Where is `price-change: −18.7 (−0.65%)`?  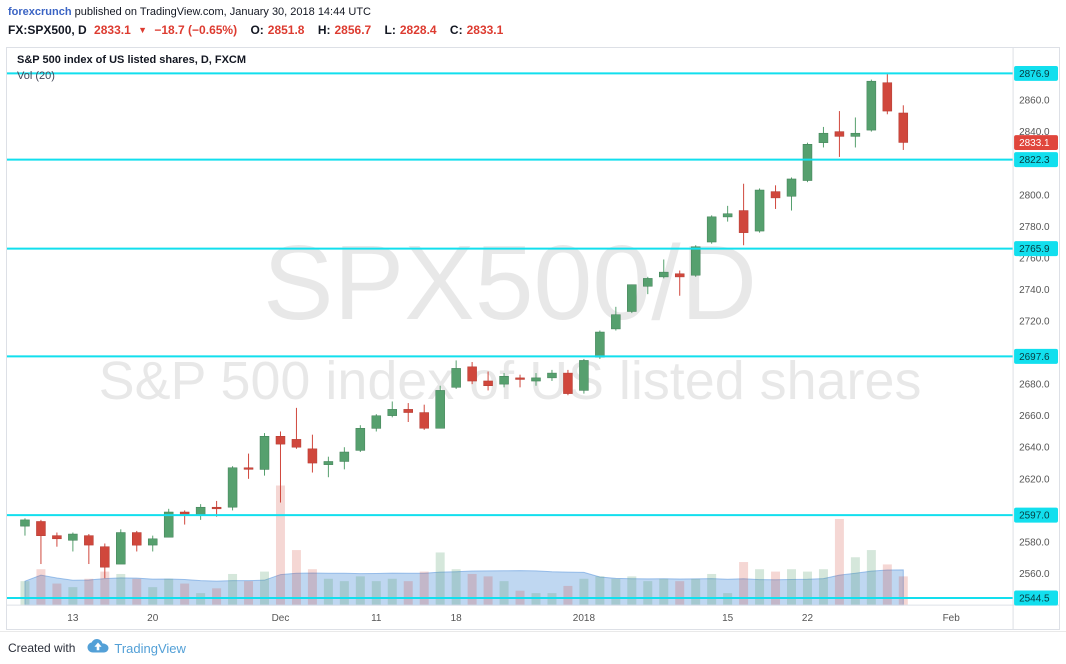
price-change: −18.7 (−0.65%) is located at coordinates (196, 30).